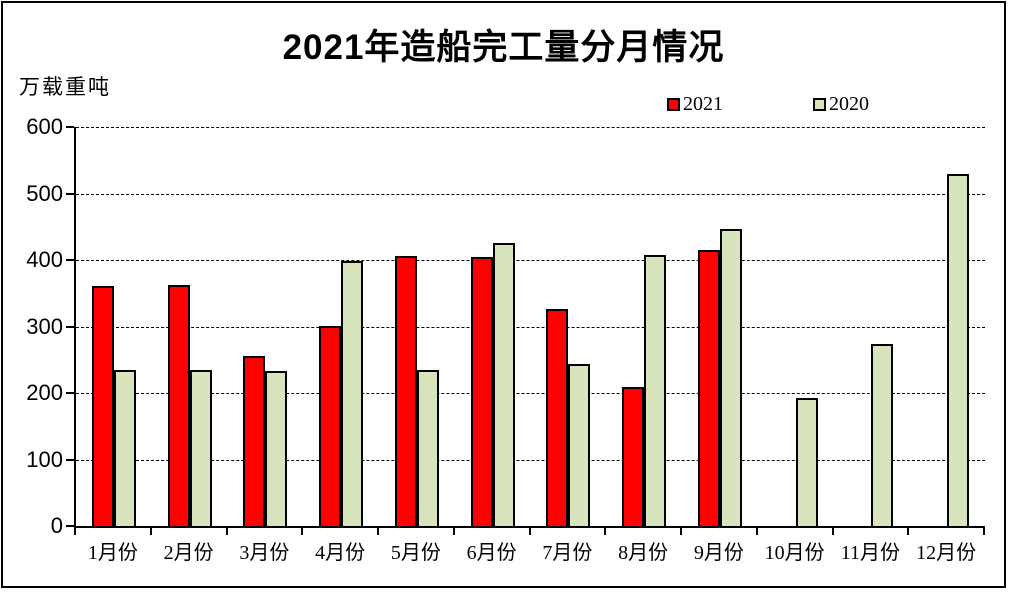 The image size is (1009, 593). What do you see at coordinates (557, 417) in the screenshot?
I see `bar-2021-7月份` at bounding box center [557, 417].